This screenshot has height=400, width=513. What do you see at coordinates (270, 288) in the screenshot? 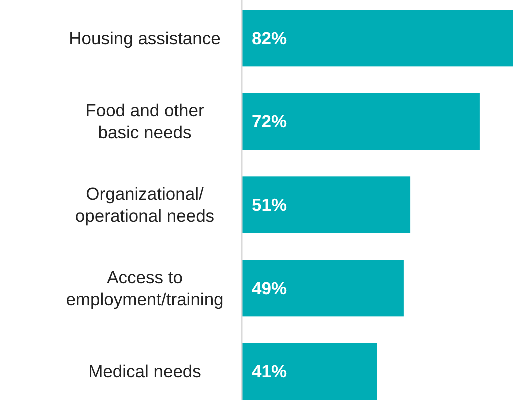
I see `data-label: 49%` at bounding box center [270, 288].